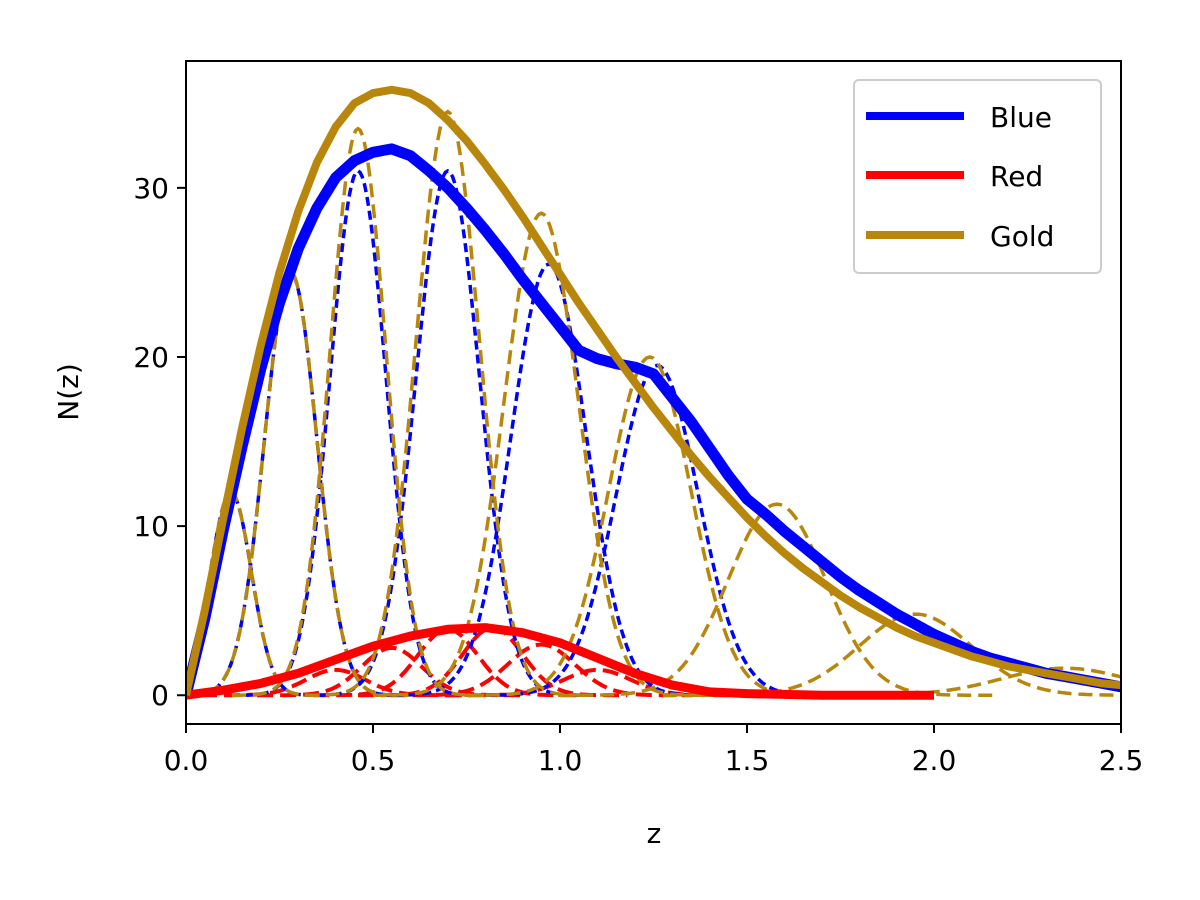 The image size is (1200, 900). What do you see at coordinates (1021, 117) in the screenshot?
I see `legend-label-blue: Blue` at bounding box center [1021, 117].